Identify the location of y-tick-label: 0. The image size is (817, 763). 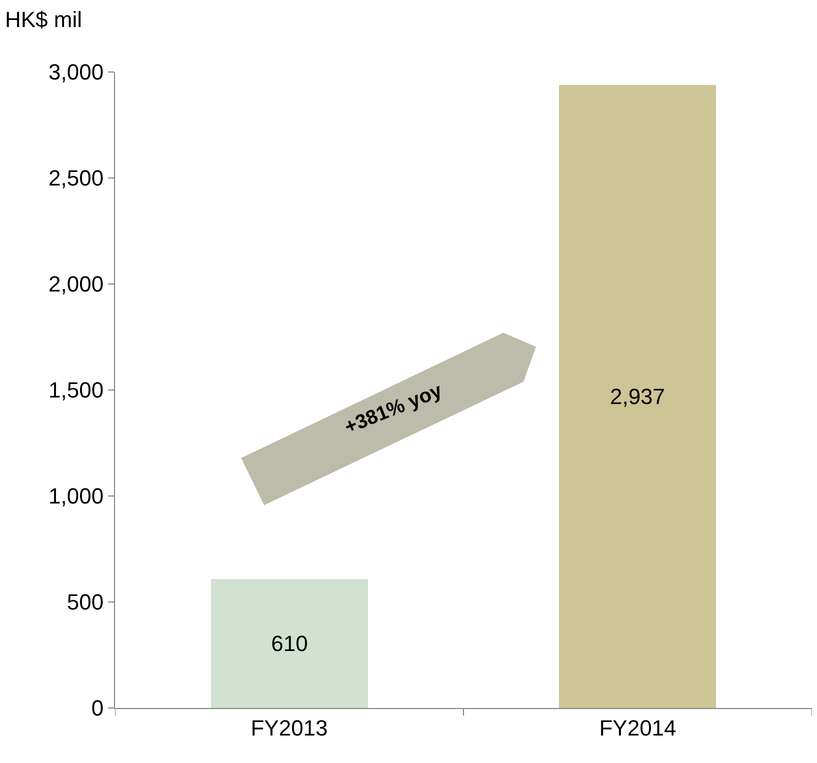
(97, 708).